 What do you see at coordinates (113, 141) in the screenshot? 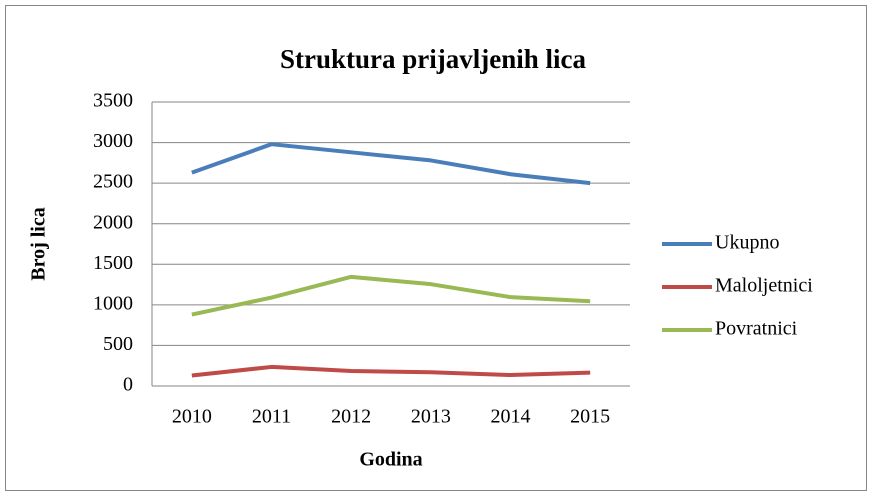
I see `y-tick-label: 3000` at bounding box center [113, 141].